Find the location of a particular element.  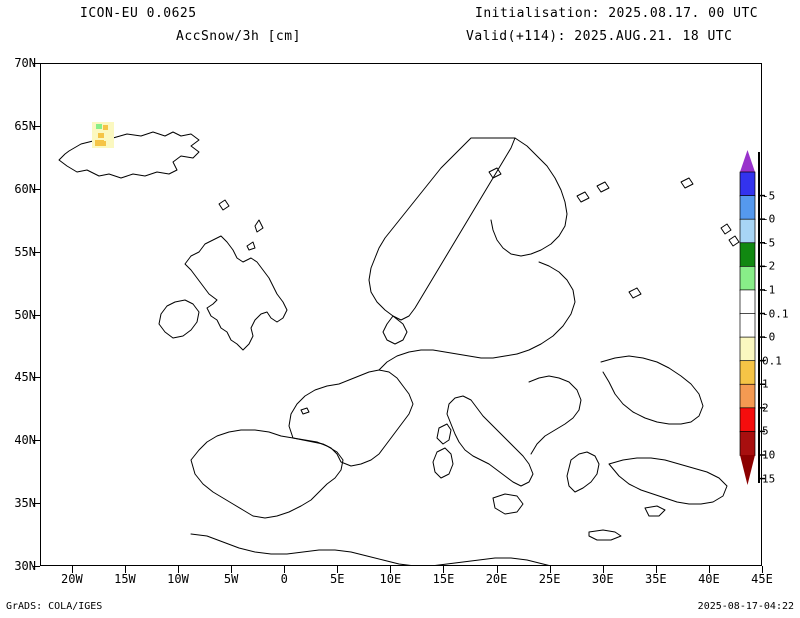

lon-tick-label-15W: 15W is located at coordinates (125, 579).